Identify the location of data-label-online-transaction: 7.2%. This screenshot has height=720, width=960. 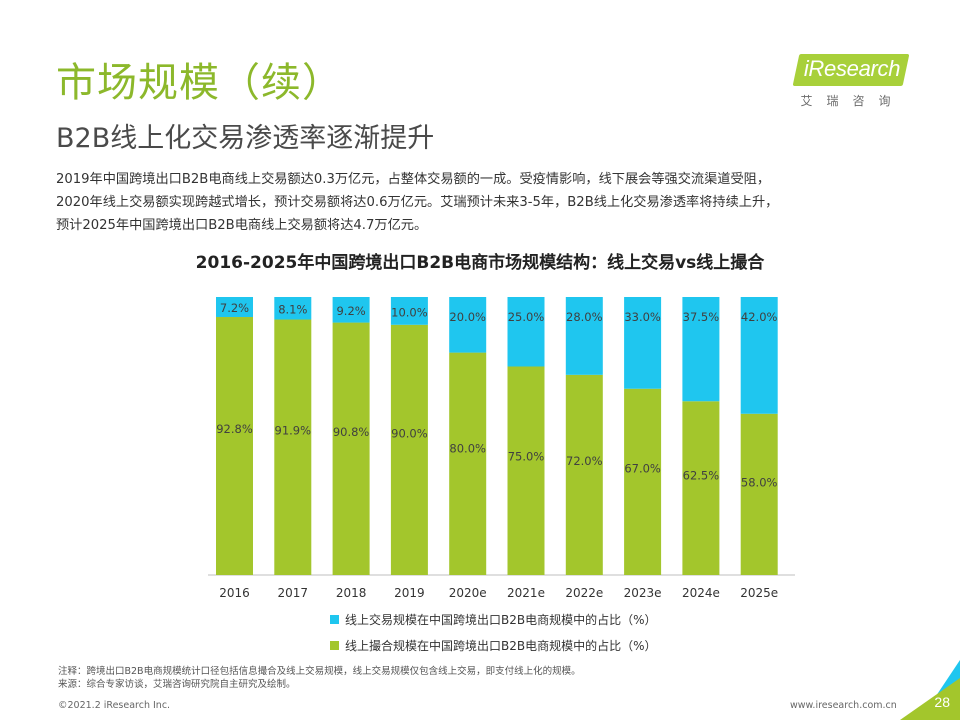
(234, 308).